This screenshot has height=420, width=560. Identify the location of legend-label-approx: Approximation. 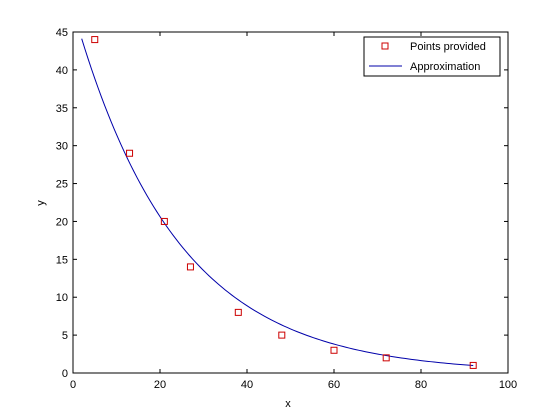
(445, 67).